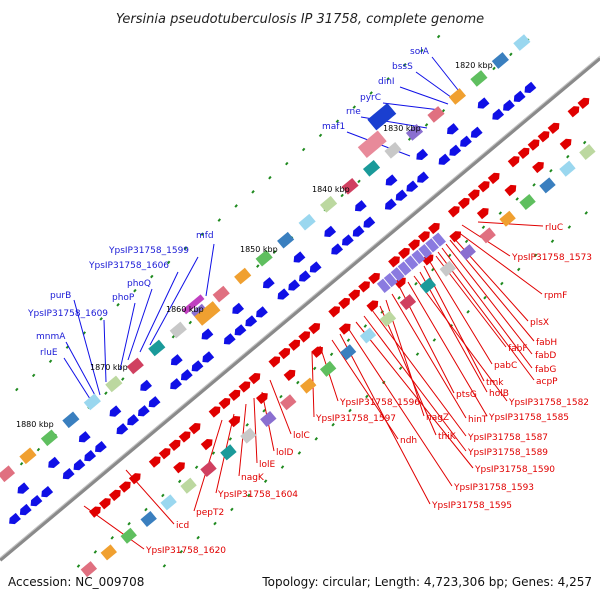 Image resolution: width=600 pixels, height=600 pixels. I want to click on gene-label: YpsIP31758_1590, so click(514, 470).